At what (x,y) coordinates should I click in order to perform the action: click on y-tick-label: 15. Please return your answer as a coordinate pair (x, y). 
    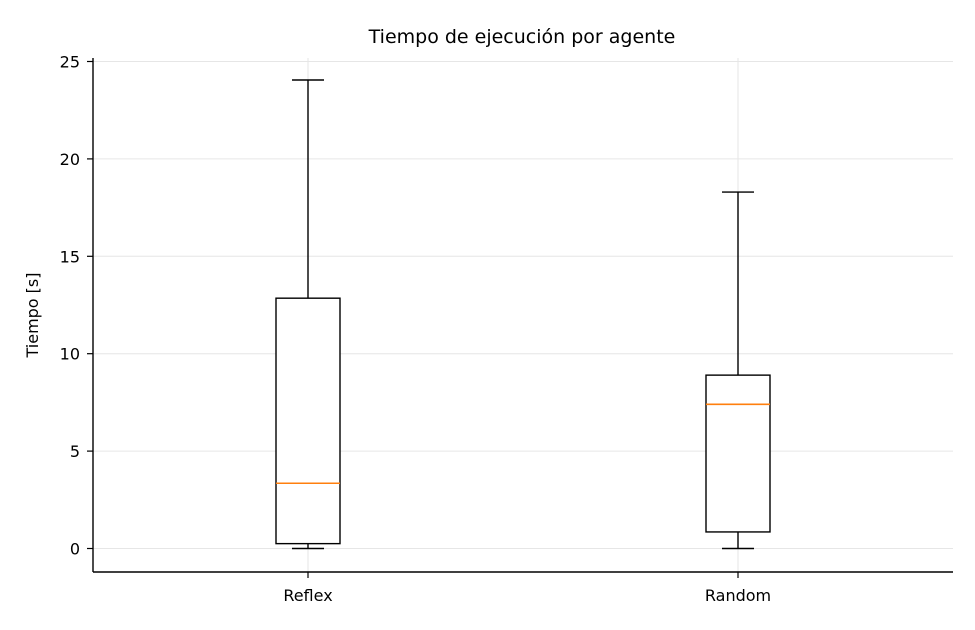
    Looking at the image, I should click on (70, 256).